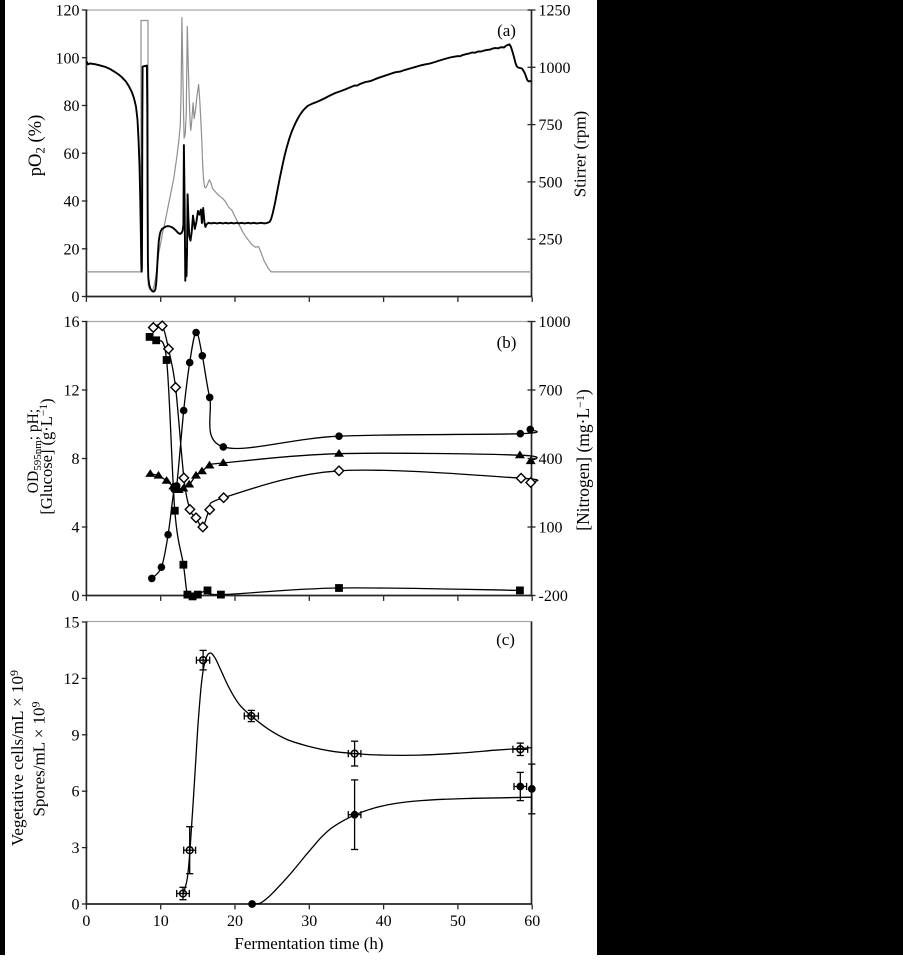  Describe the element at coordinates (17, 758) in the screenshot. I see `svg-text: Vegetative cells/mL × 109` at that location.